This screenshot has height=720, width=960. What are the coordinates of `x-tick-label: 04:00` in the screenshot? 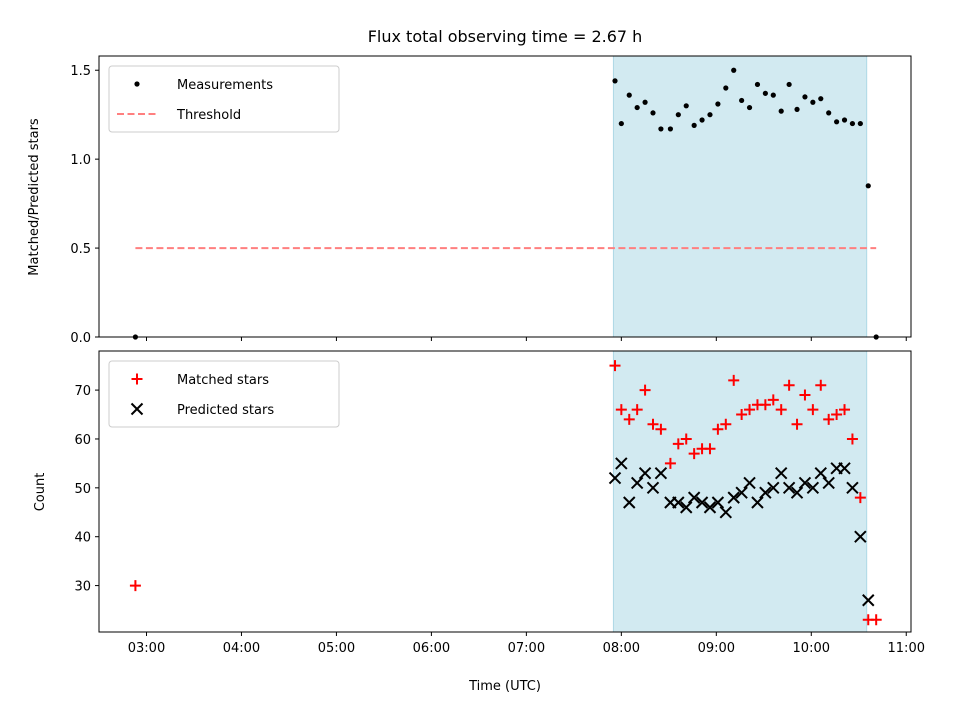 It's located at (241, 648).